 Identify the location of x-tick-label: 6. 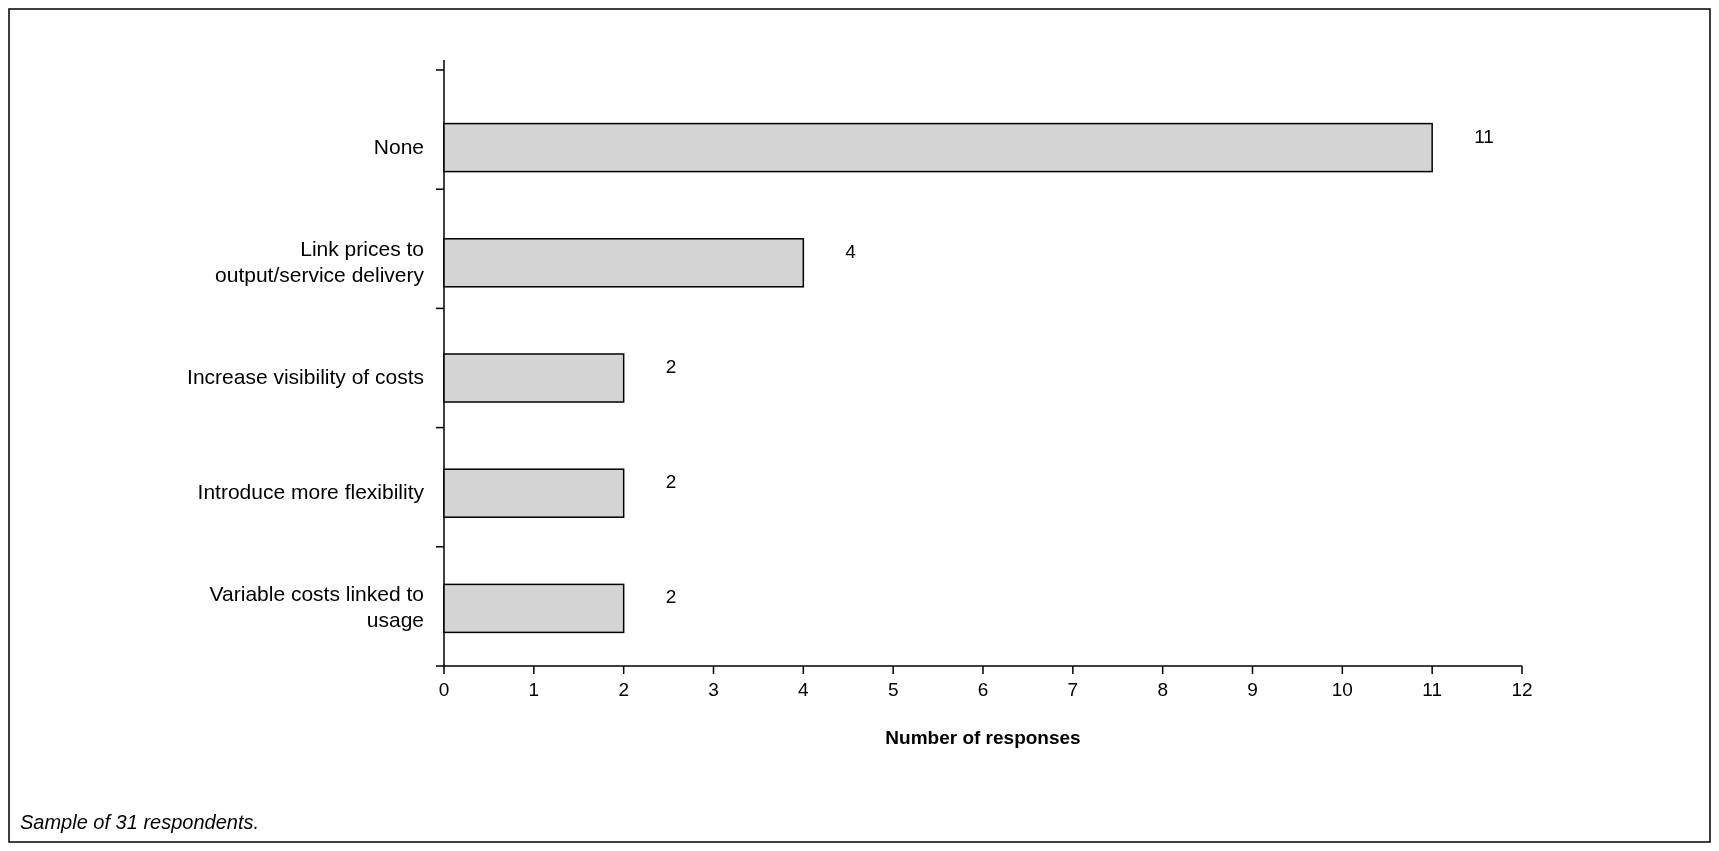
(983, 689).